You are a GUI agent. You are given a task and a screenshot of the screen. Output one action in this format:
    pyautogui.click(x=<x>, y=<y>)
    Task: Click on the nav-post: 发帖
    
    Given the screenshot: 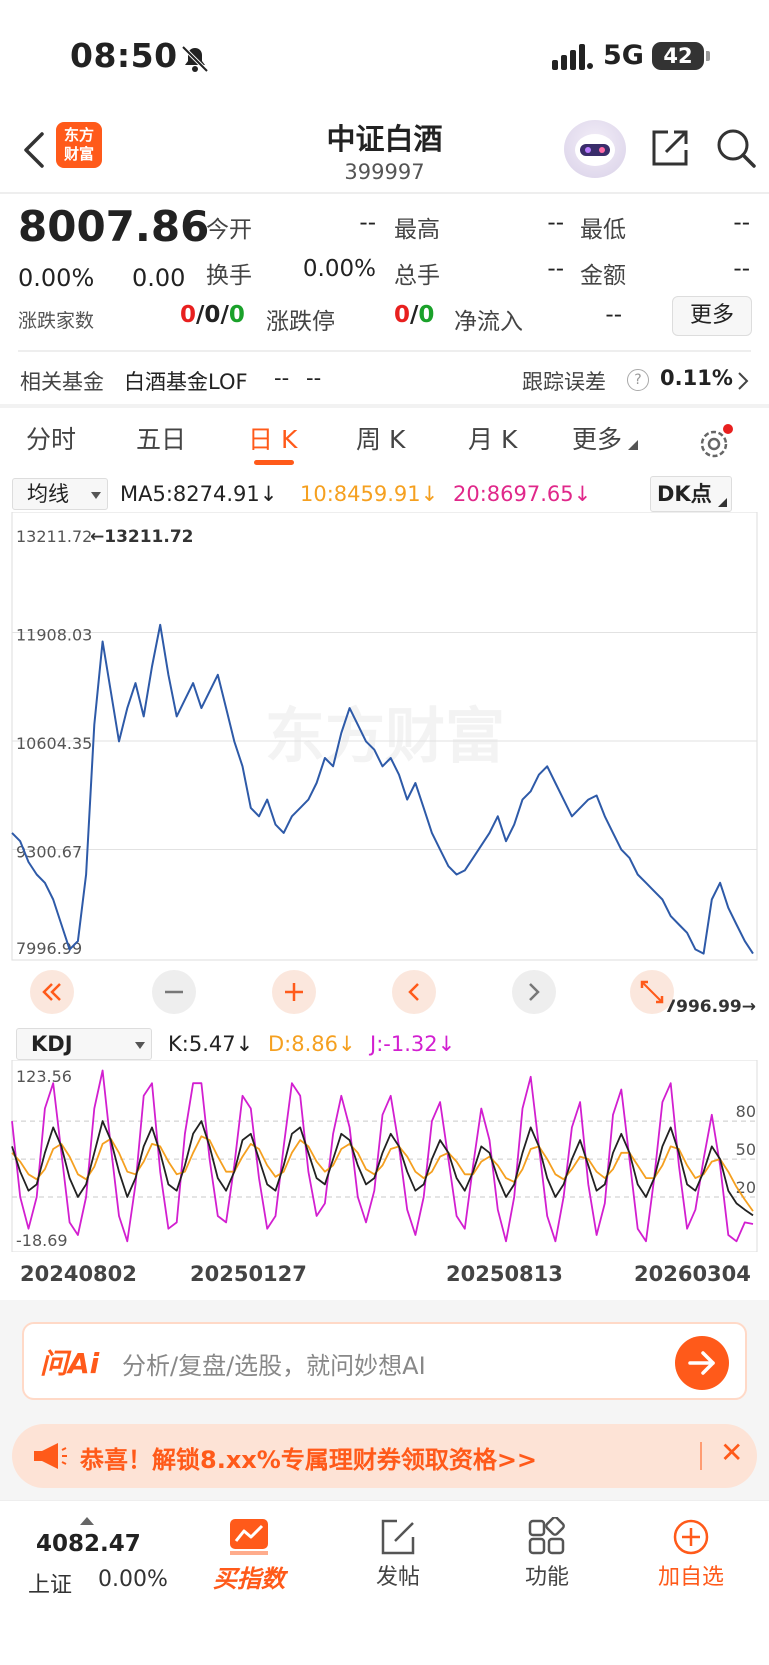 What is the action you would take?
    pyautogui.click(x=398, y=1561)
    